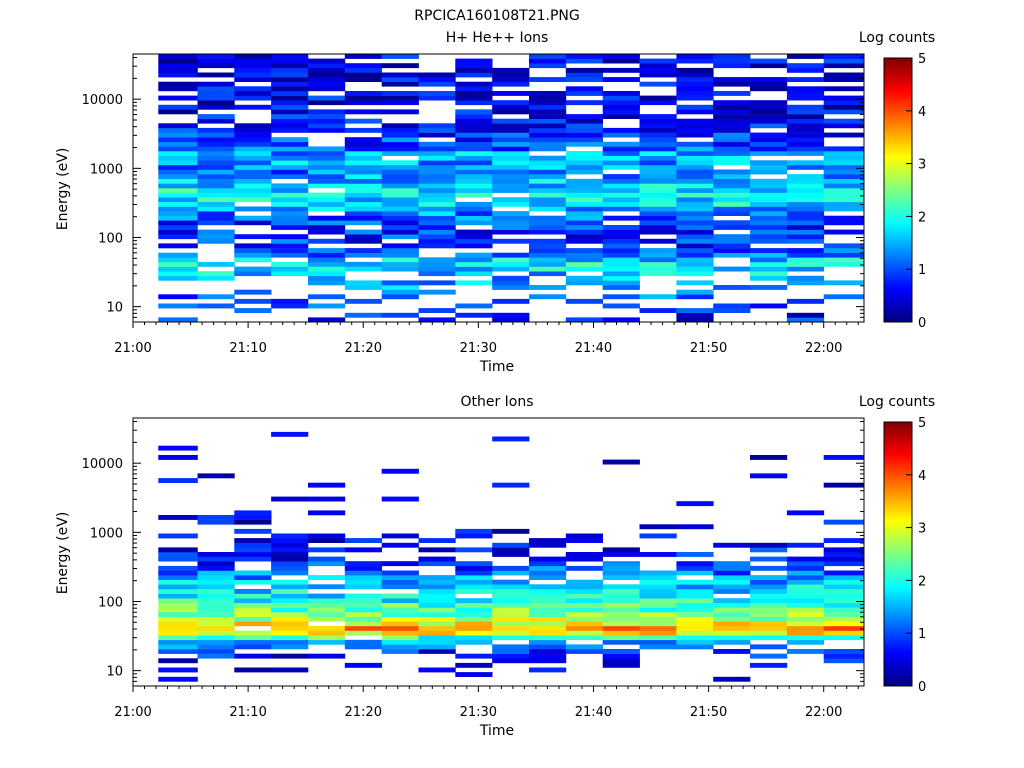  I want to click on colorbar-tick-label: 5, so click(922, 423).